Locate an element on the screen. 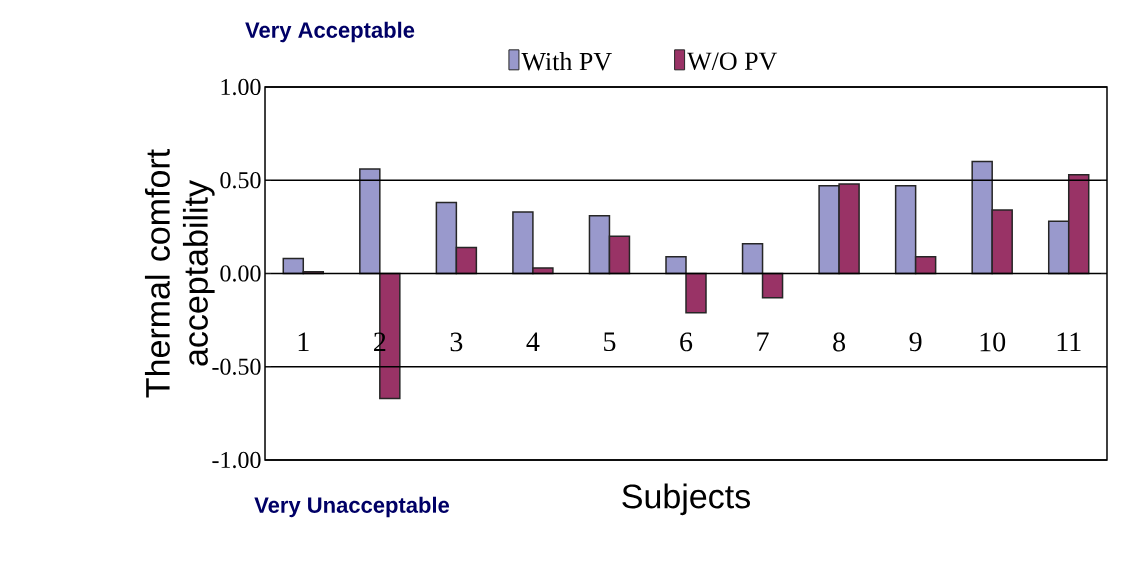 Image resolution: width=1127 pixels, height=575 pixels. y-tick-label: 0.50 is located at coordinates (240, 180).